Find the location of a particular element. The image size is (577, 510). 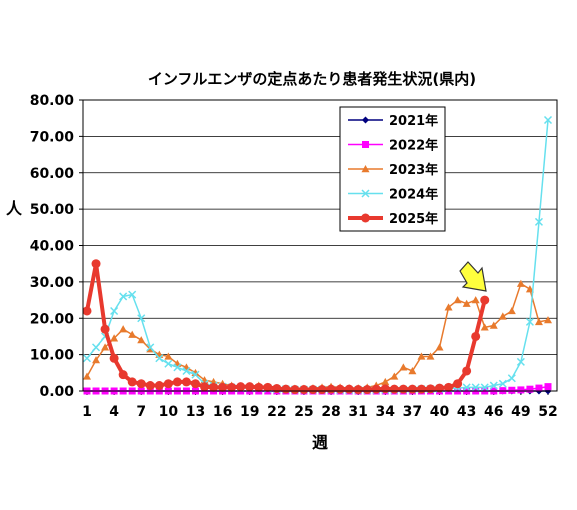

x-tick-label: 40 is located at coordinates (440, 412).